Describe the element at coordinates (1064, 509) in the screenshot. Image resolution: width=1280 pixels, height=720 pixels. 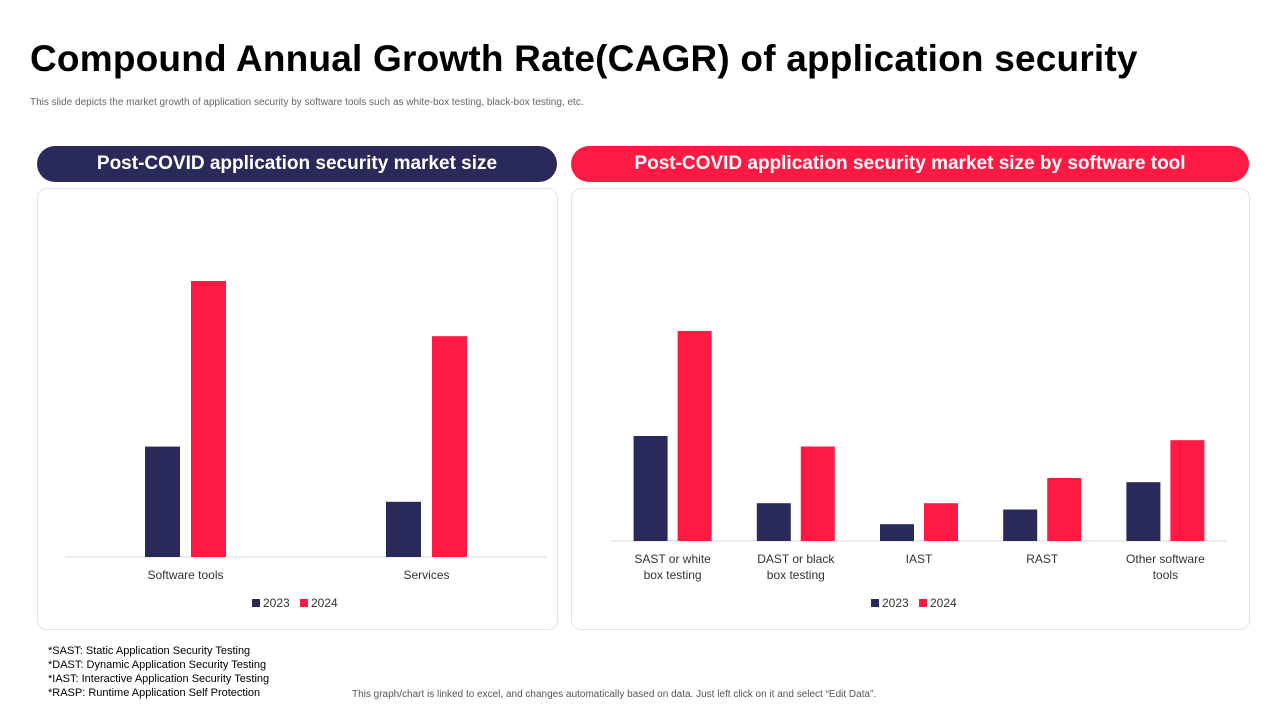
I see `bar-rast-2024` at that location.